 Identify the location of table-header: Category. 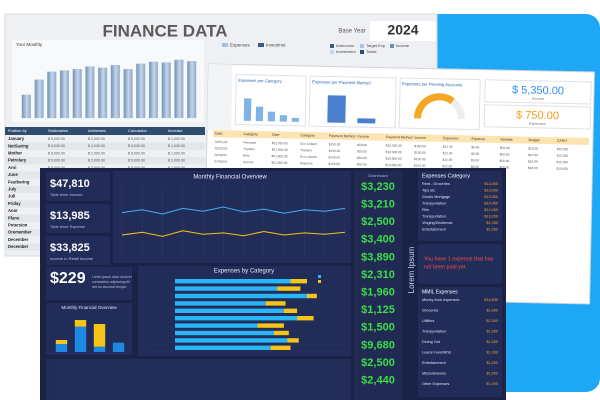
(250, 134).